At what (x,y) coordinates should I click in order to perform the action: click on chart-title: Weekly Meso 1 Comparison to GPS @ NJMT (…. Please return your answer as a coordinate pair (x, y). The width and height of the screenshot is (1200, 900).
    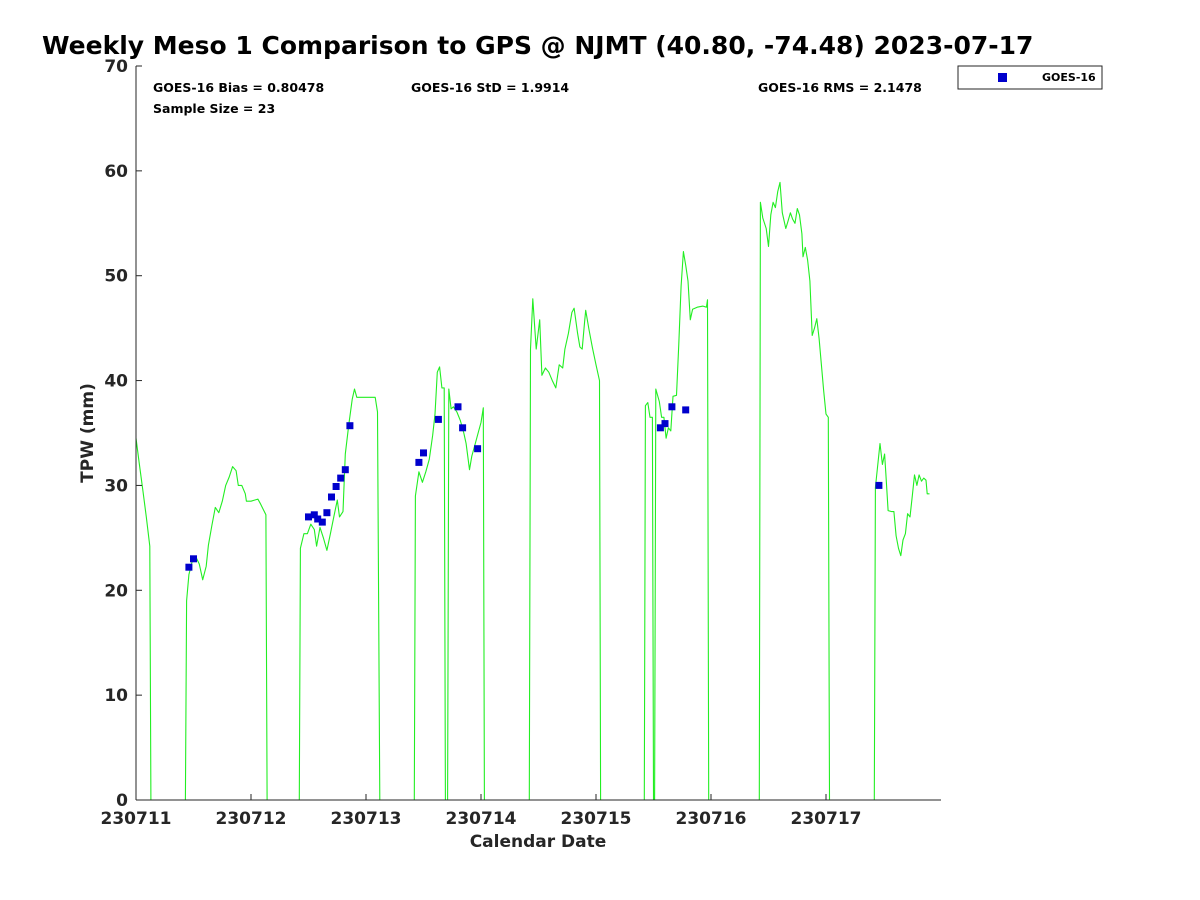
    Looking at the image, I should click on (537, 45).